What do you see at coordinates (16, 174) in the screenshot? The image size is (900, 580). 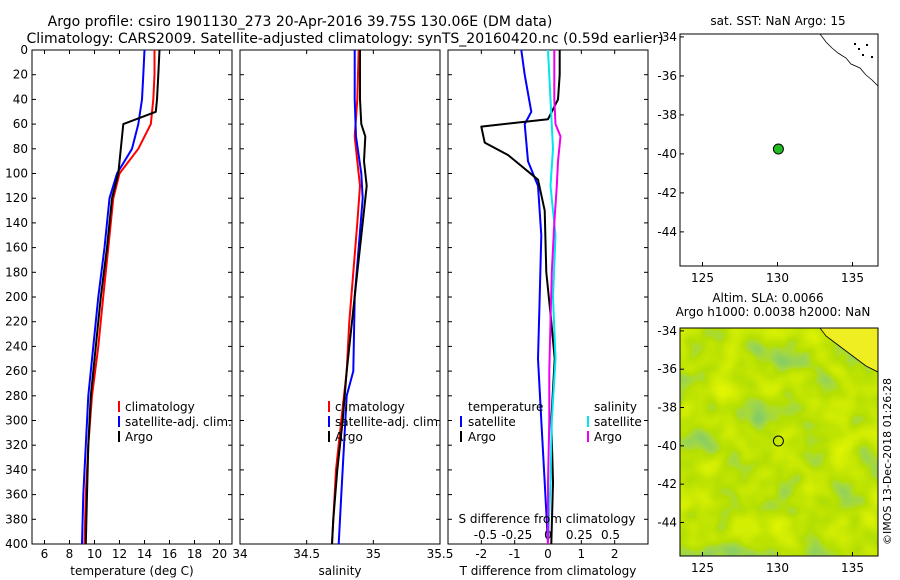 I see `depth-tick-label: 100` at bounding box center [16, 174].